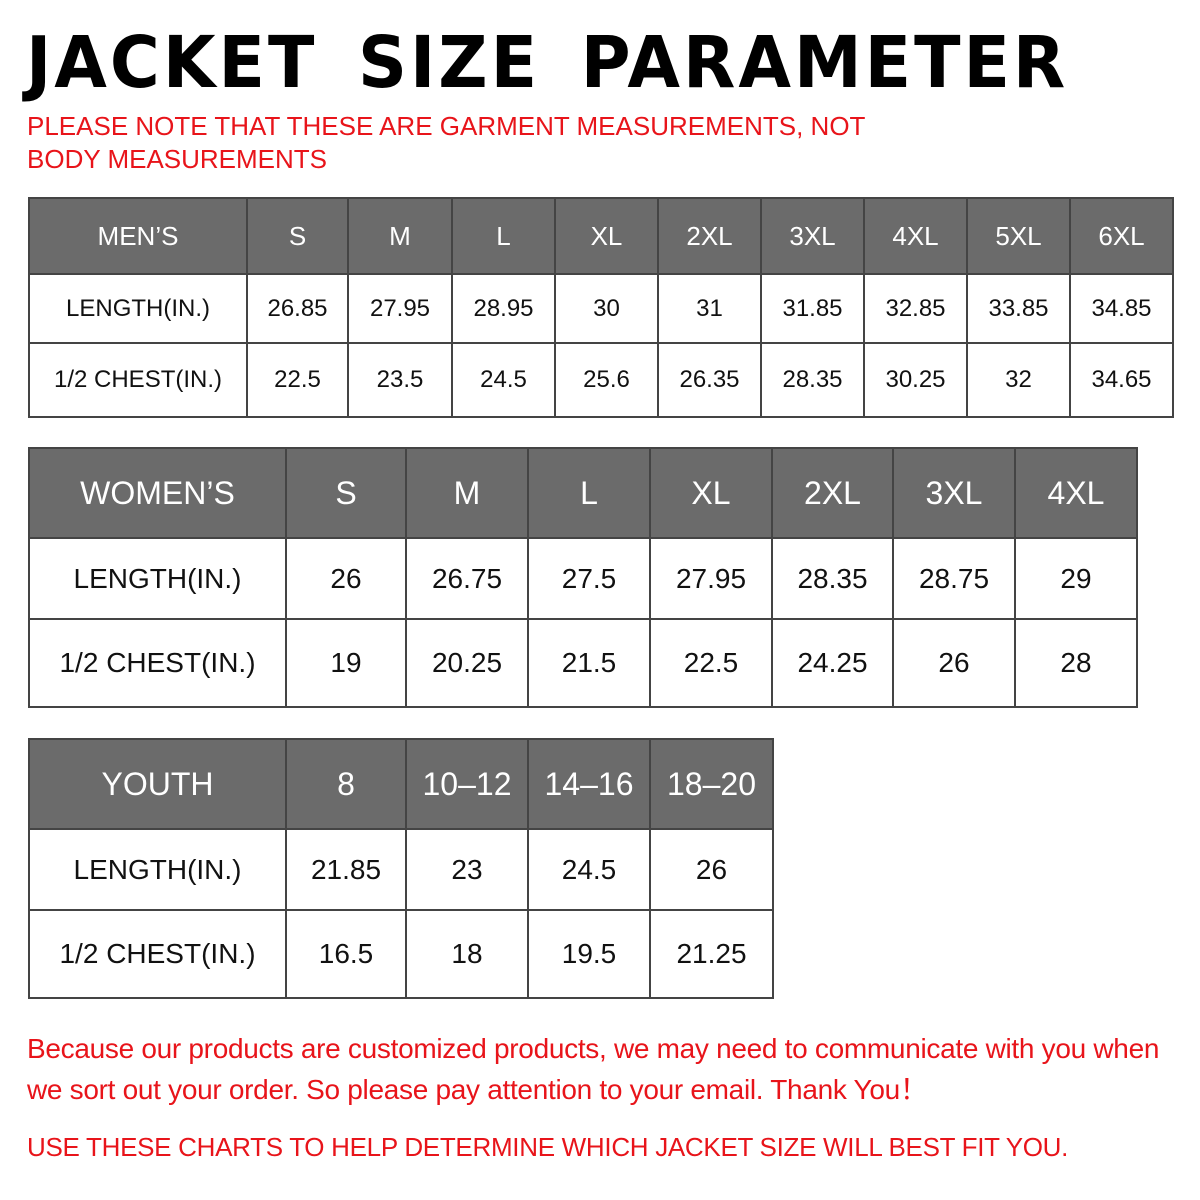 Image resolution: width=1200 pixels, height=1200 pixels. Describe the element at coordinates (1018, 236) in the screenshot. I see `size-header: 5XL` at that location.